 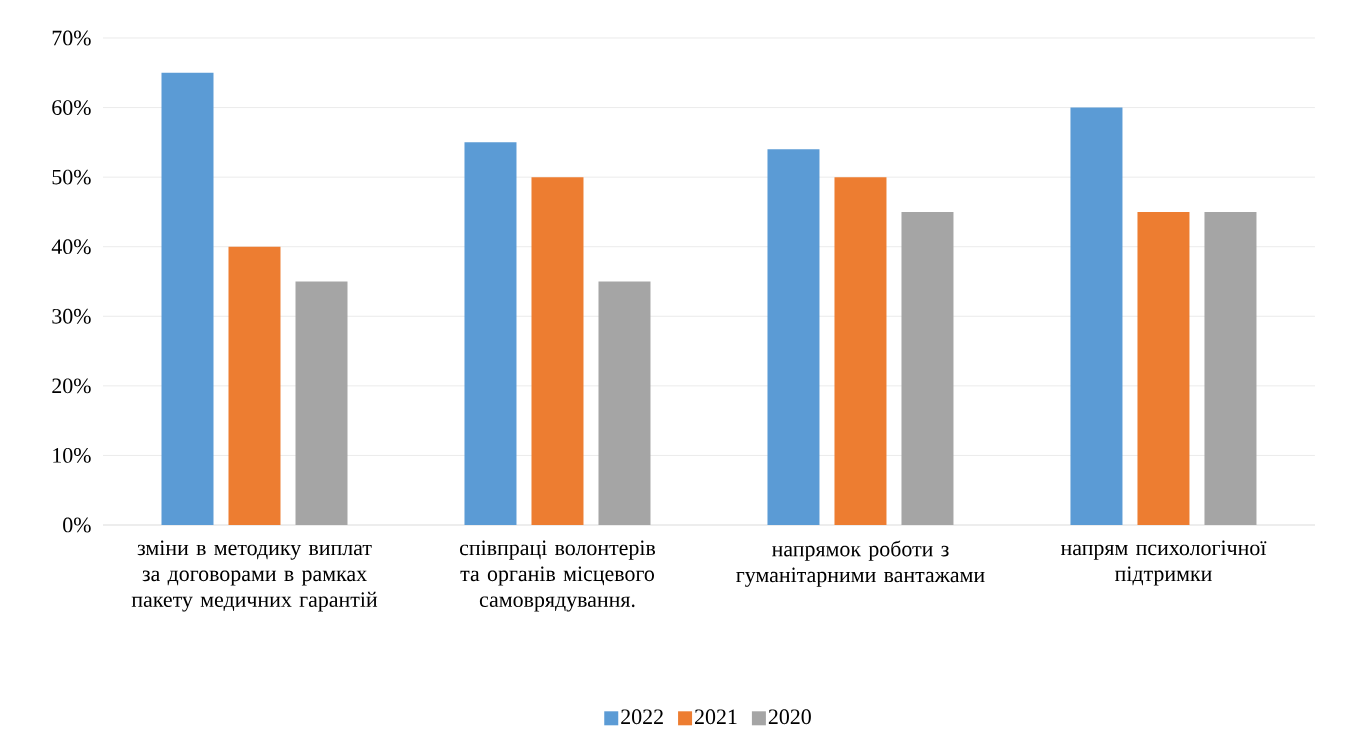 What do you see at coordinates (71, 316) in the screenshot?
I see `y-tick-label: 30%` at bounding box center [71, 316].